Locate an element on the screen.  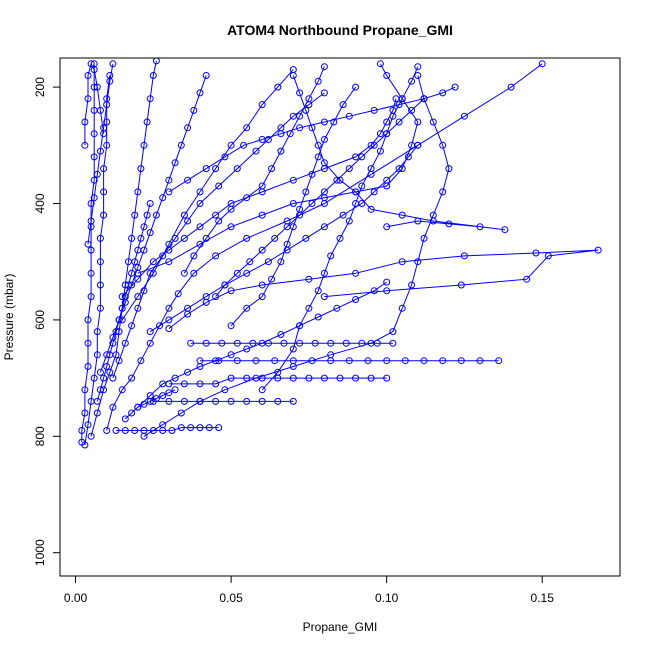
y-tick-label: 400 is located at coordinates (40, 203).